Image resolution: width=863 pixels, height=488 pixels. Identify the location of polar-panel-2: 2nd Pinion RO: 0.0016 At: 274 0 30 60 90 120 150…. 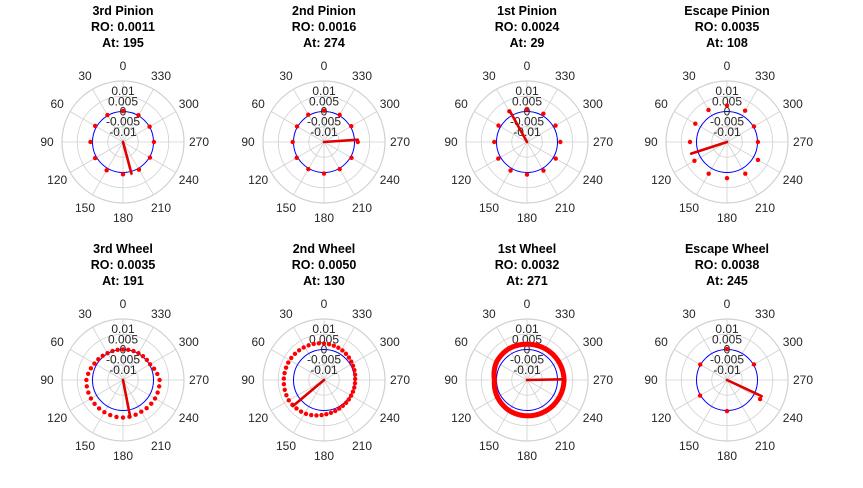
(325, 114).